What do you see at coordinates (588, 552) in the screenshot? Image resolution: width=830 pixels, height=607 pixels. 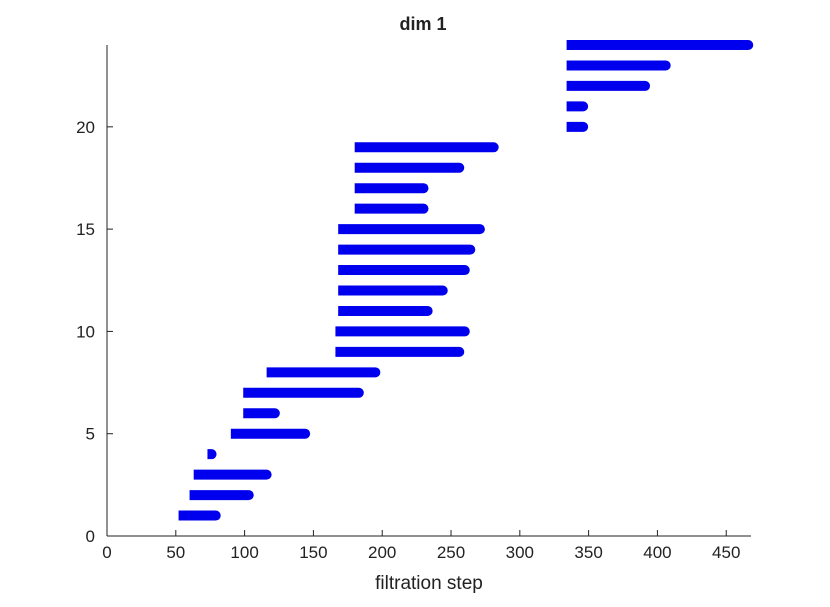 I see `x-tick-label: 350` at bounding box center [588, 552].